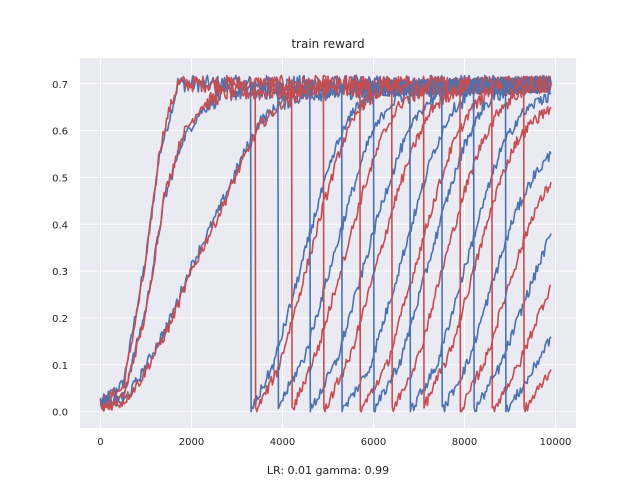 This screenshot has width=640, height=480. What do you see at coordinates (60, 132) in the screenshot?
I see `y-tick-label: 0.6` at bounding box center [60, 132].